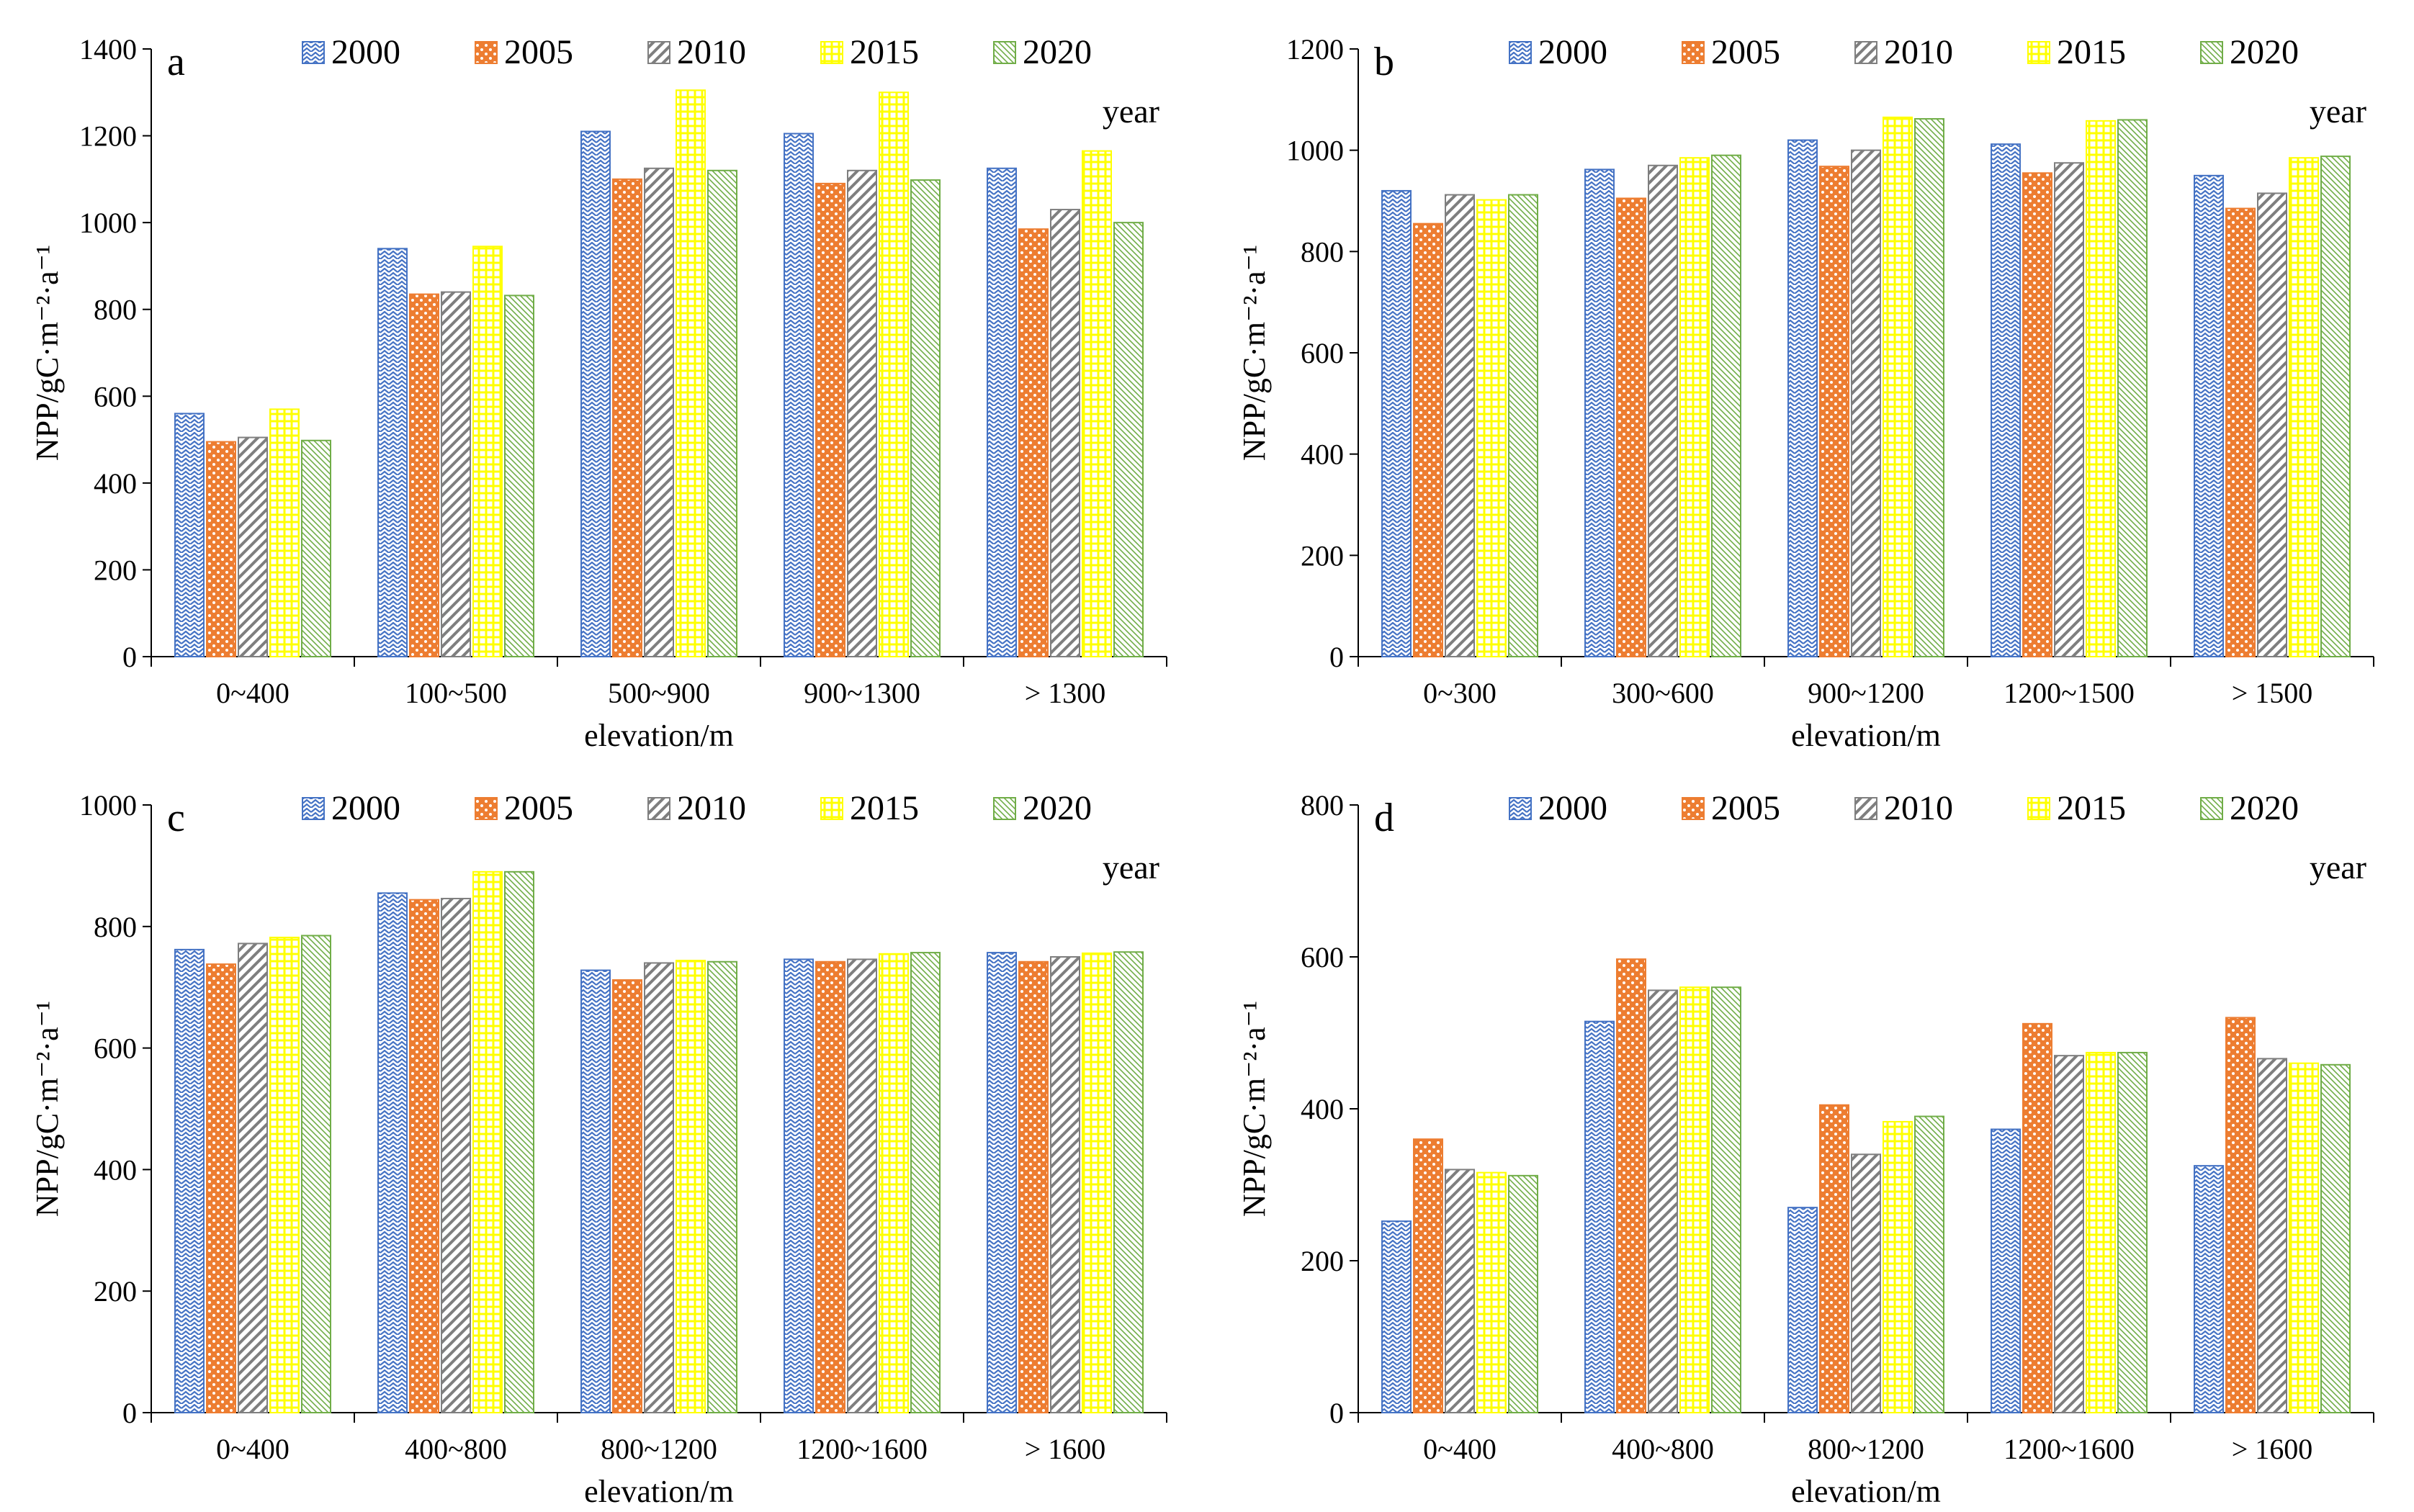 The width and height of the screenshot is (2414, 1512). I want to click on legend-swatch-2005, so click(486, 52).